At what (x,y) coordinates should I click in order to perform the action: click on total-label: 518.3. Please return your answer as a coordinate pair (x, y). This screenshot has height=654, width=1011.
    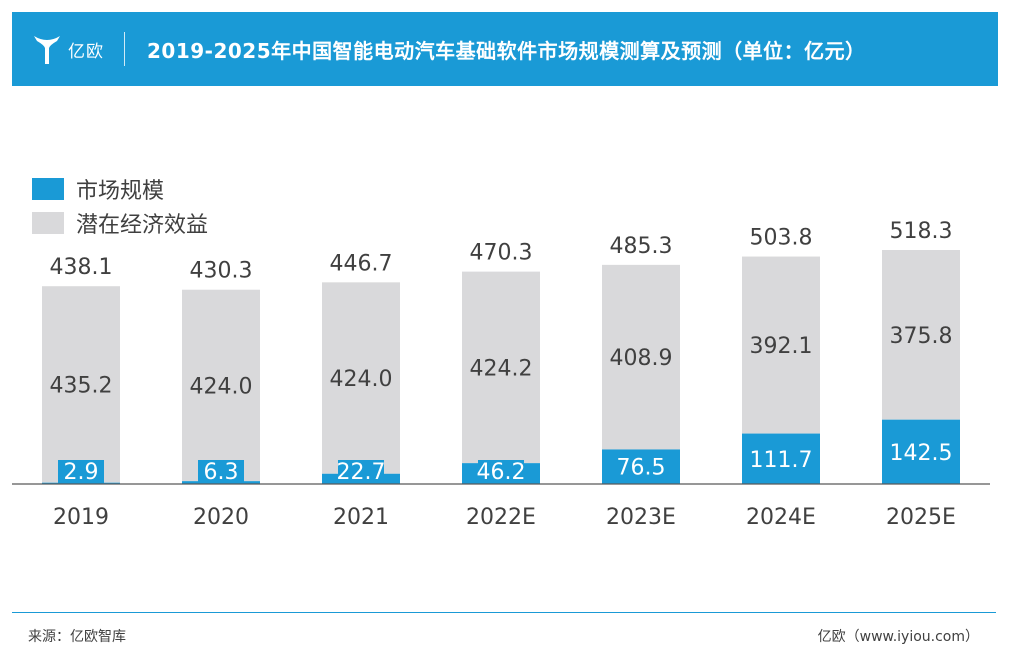
    Looking at the image, I should click on (921, 231).